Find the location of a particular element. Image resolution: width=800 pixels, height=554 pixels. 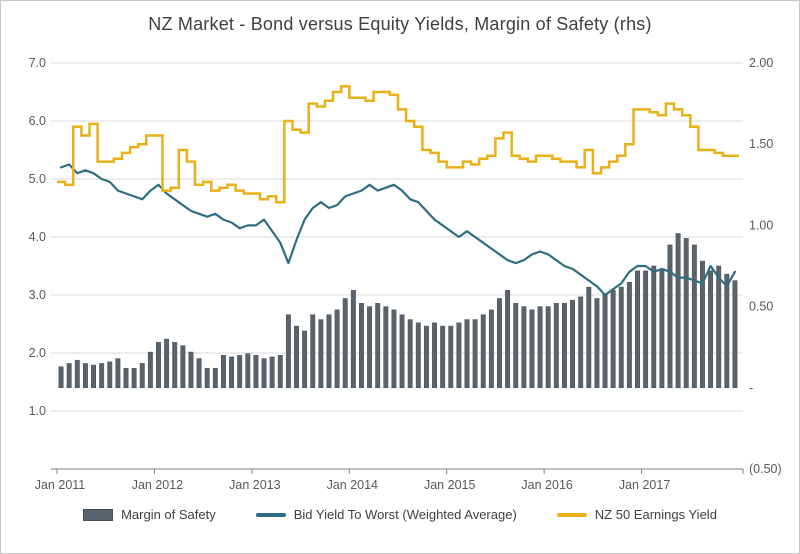

left-axis-tick: 5.0 is located at coordinates (37, 179).